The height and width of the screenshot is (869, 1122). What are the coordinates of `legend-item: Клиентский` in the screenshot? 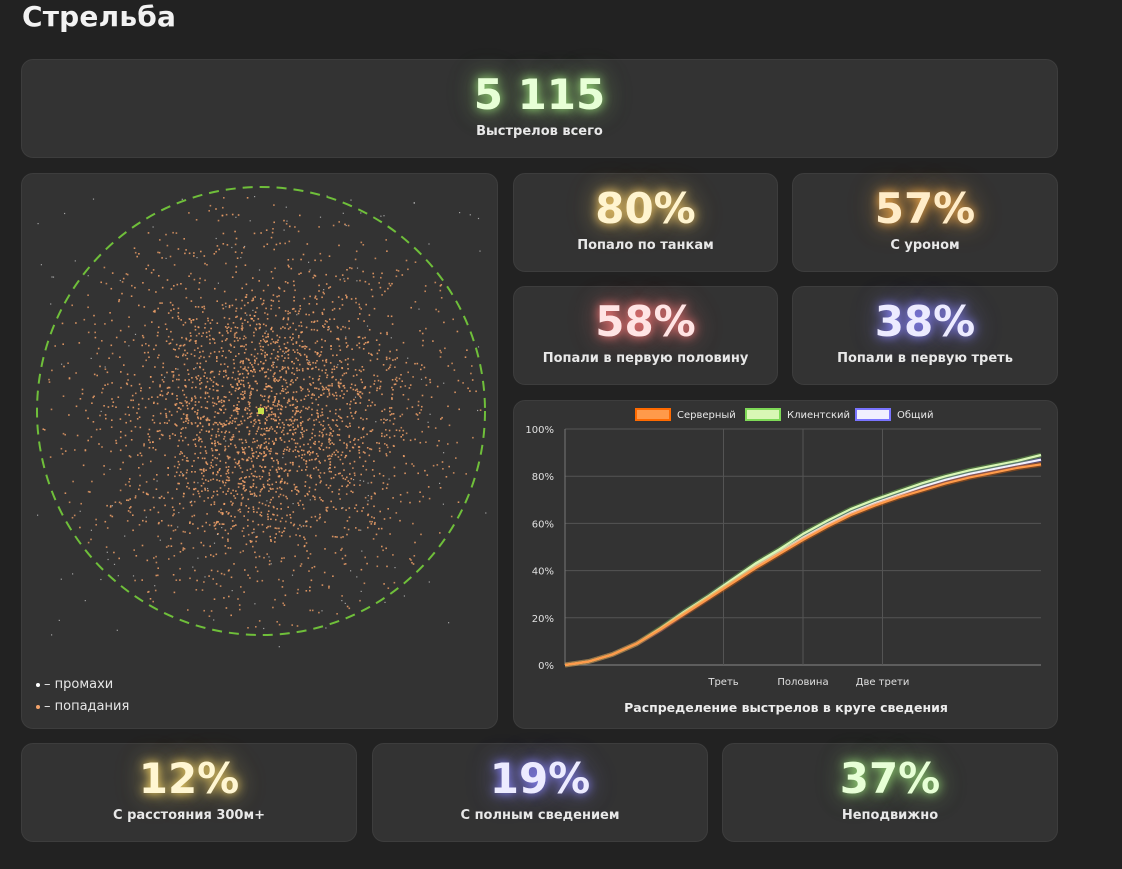 It's located at (797, 414).